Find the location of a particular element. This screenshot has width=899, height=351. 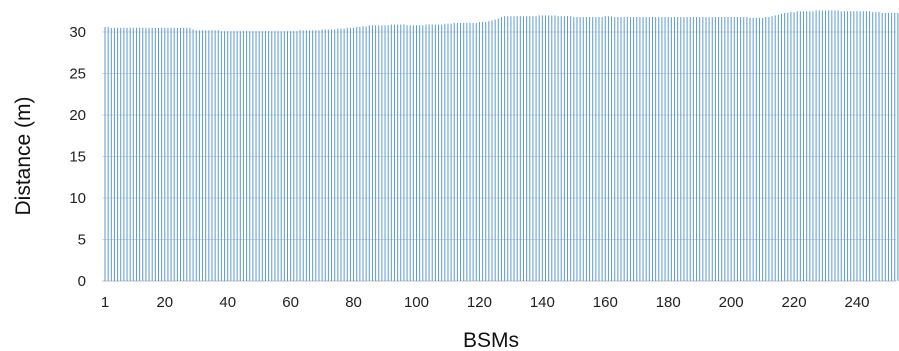

x-tick-label: 220 is located at coordinates (794, 302).